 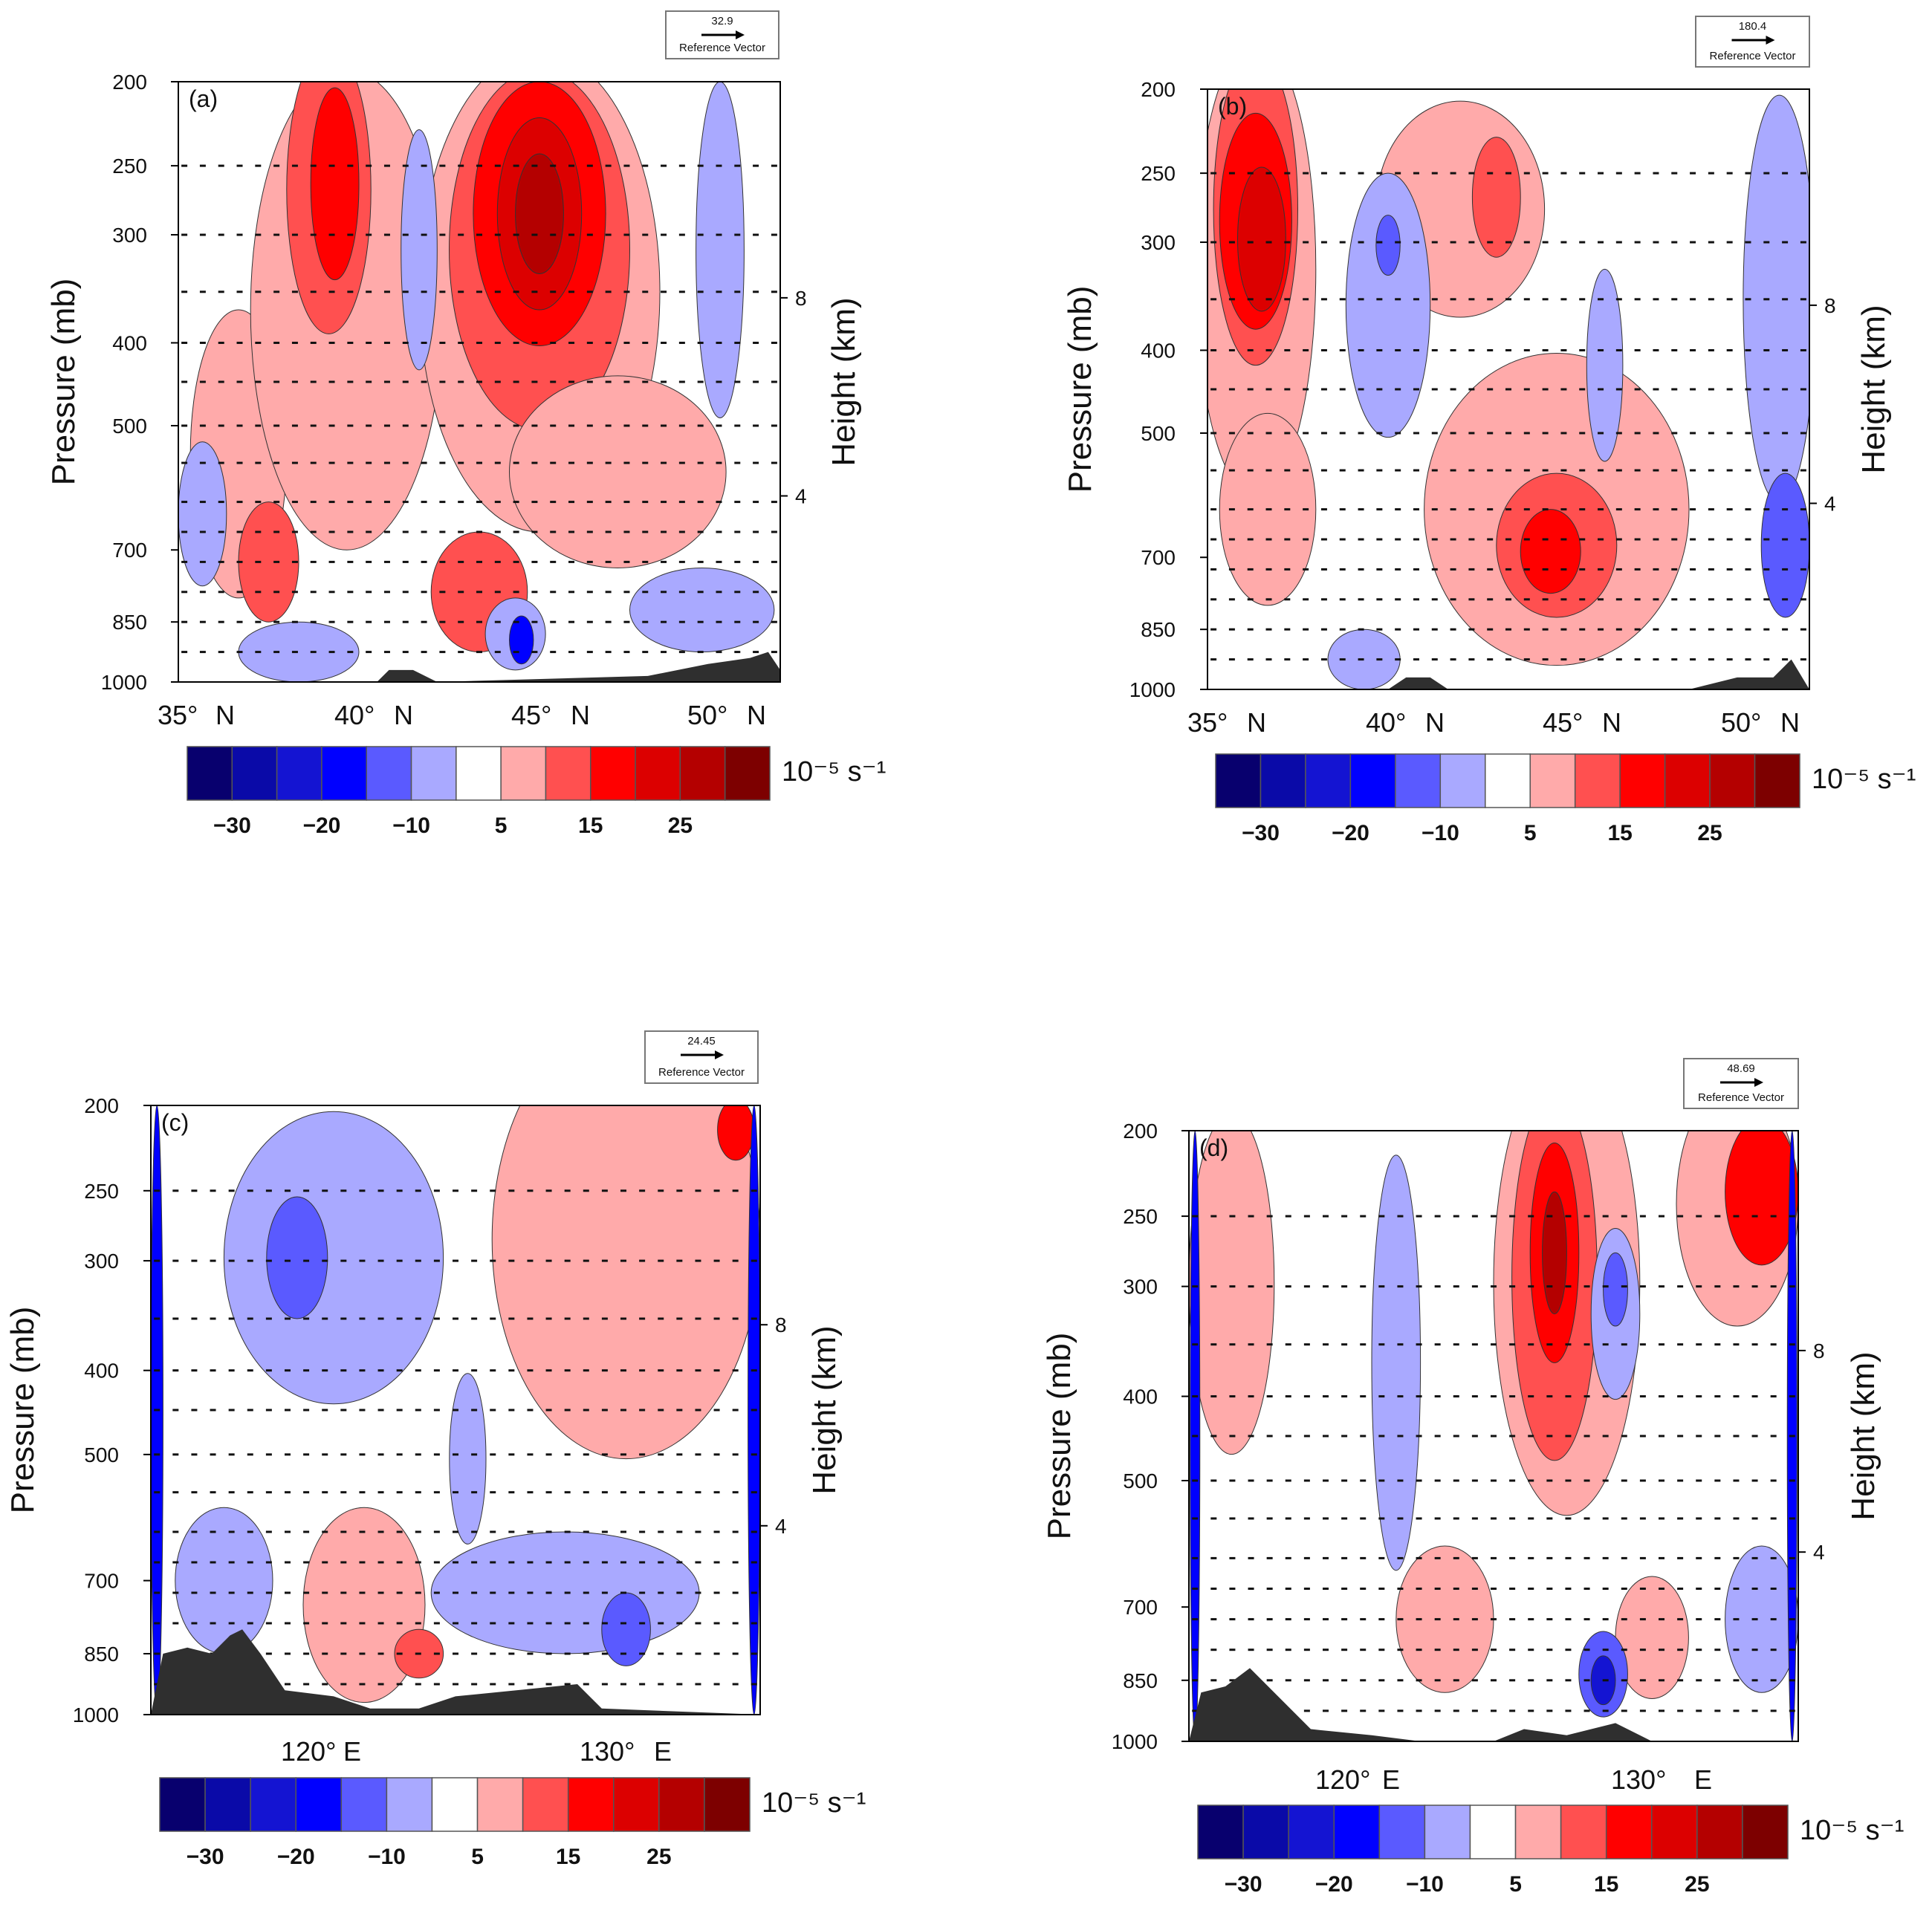 I want to click on pressure-tick-label: 700, so click(x=1158, y=557).